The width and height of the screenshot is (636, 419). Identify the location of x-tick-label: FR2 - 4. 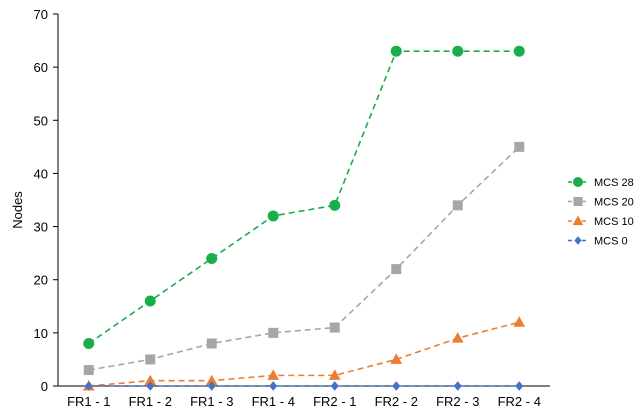
(519, 401).